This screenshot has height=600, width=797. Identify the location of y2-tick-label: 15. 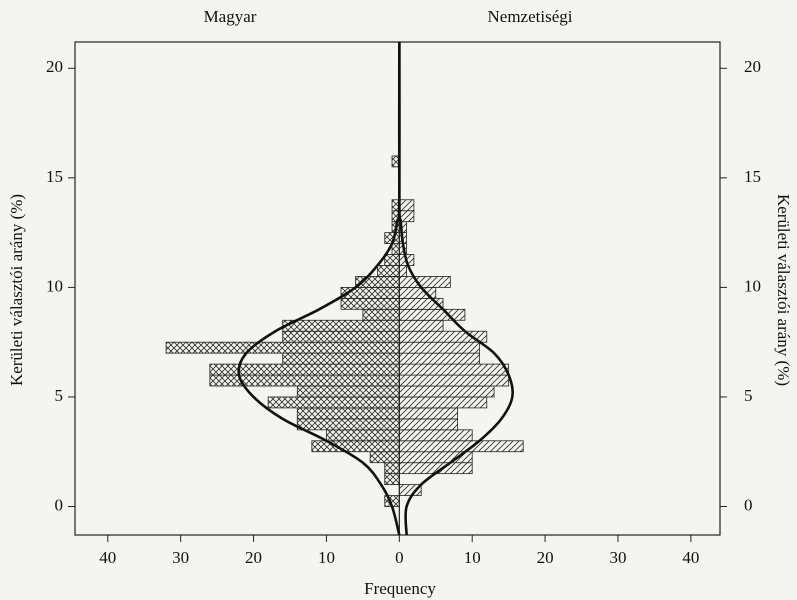
(752, 176).